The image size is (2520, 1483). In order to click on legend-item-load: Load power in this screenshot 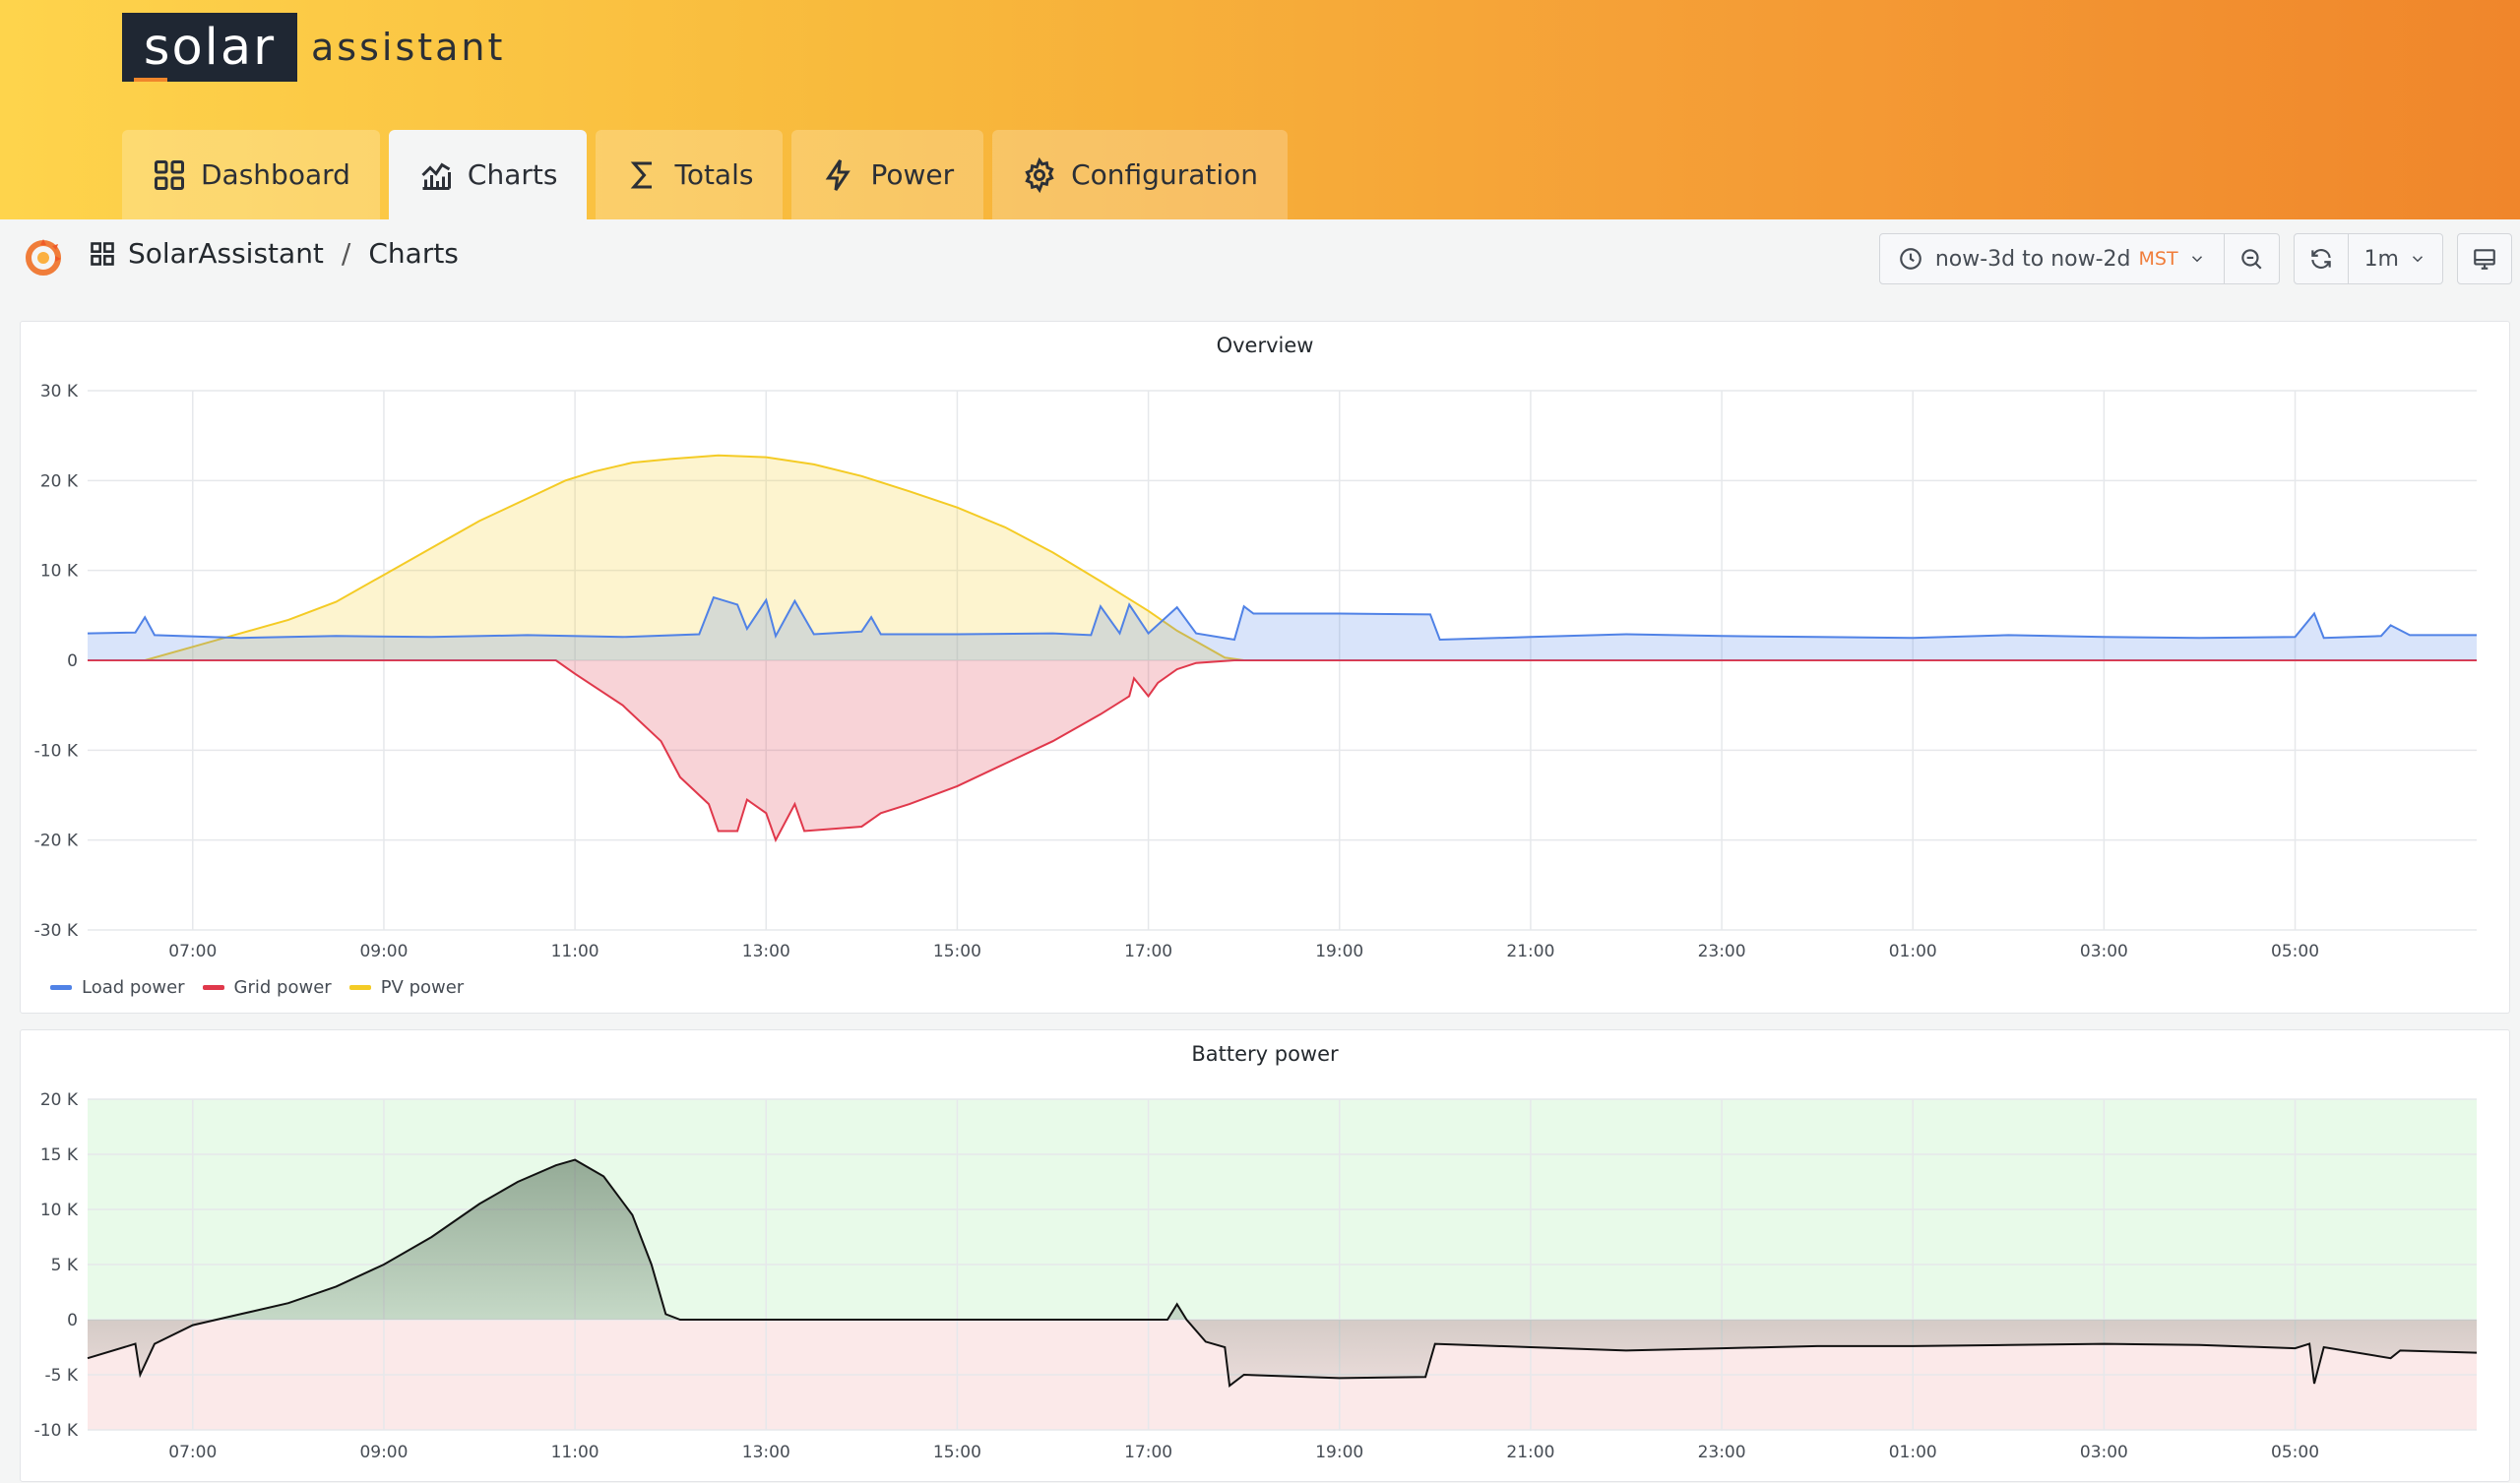, I will do `click(117, 987)`.